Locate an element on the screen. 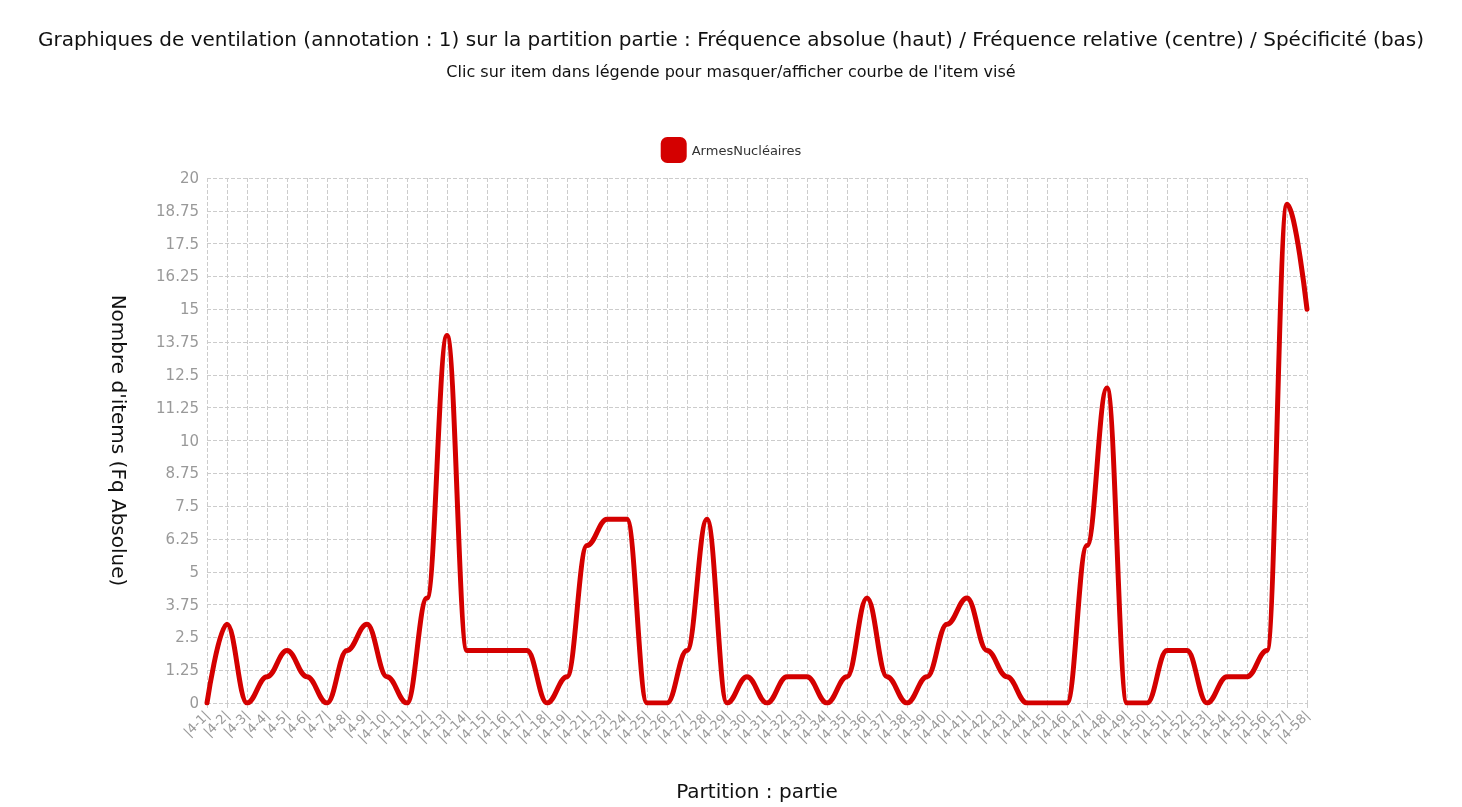 This screenshot has width=1462, height=807. y-tick-label: 8.75 is located at coordinates (182, 473).